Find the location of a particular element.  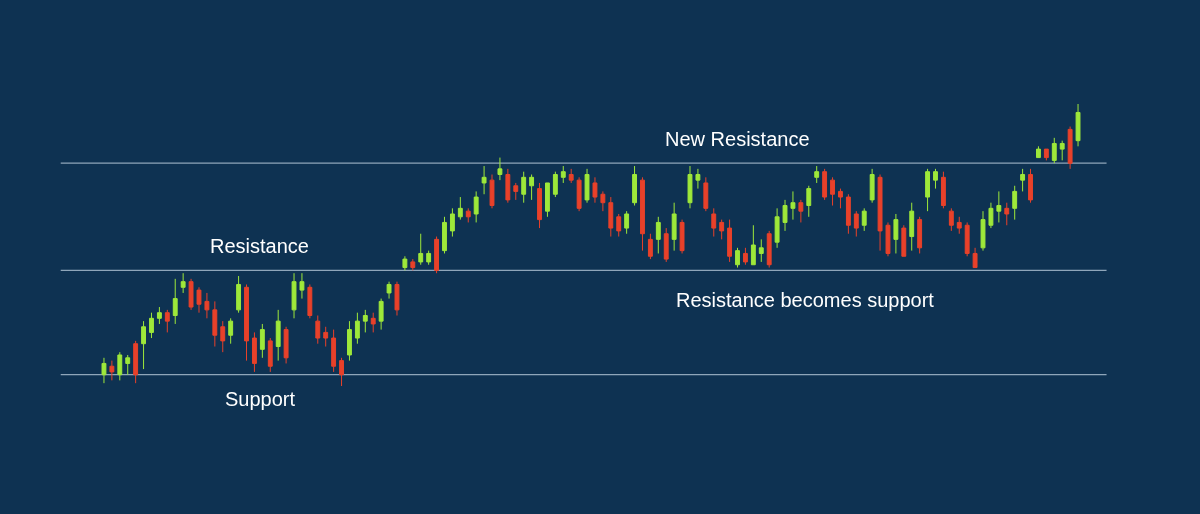

ref-line-label: Support is located at coordinates (260, 399).